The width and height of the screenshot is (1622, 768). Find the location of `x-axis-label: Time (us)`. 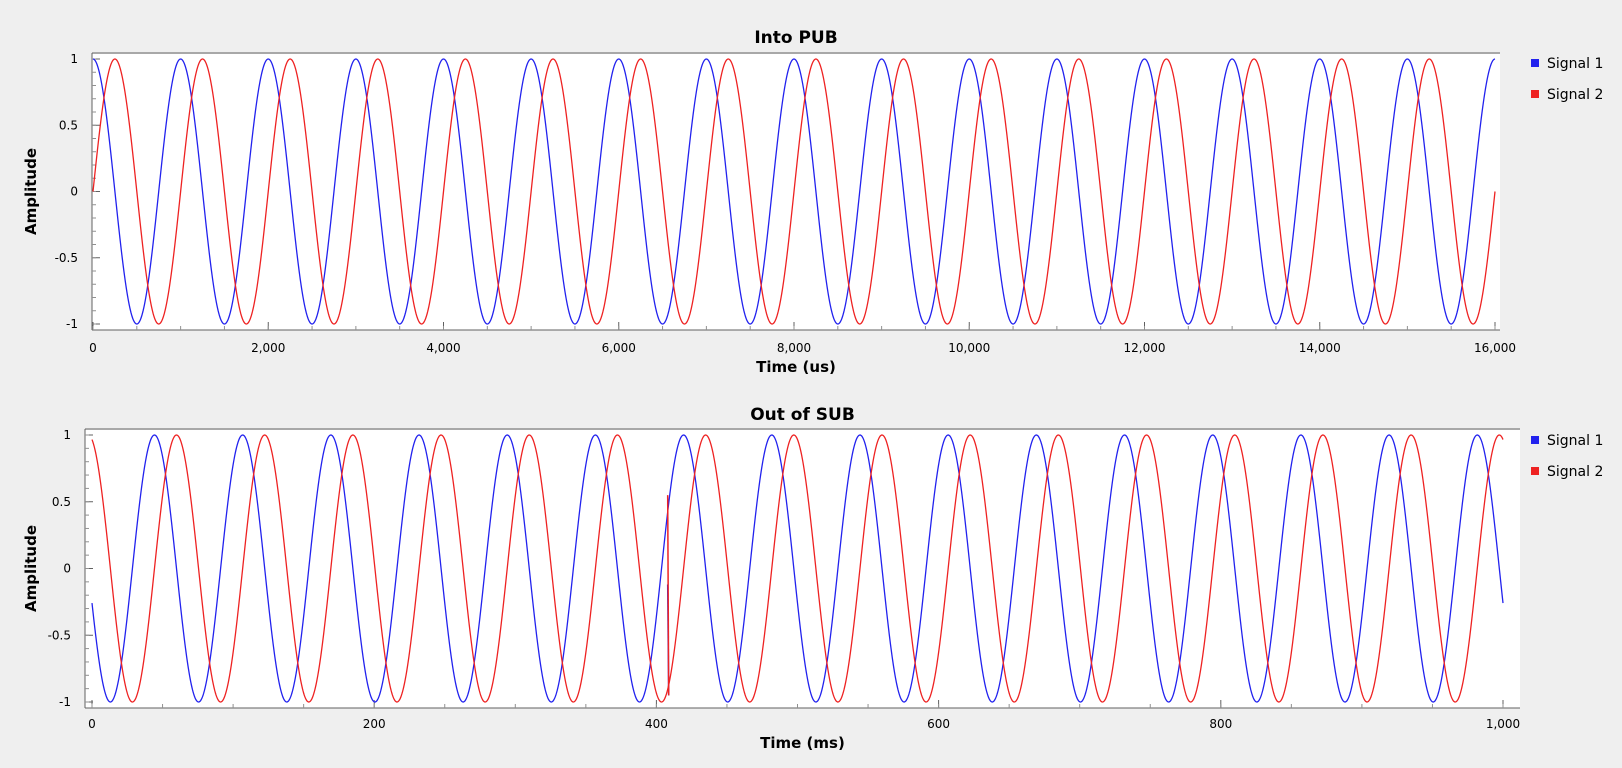

x-axis-label: Time (us) is located at coordinates (796, 367).